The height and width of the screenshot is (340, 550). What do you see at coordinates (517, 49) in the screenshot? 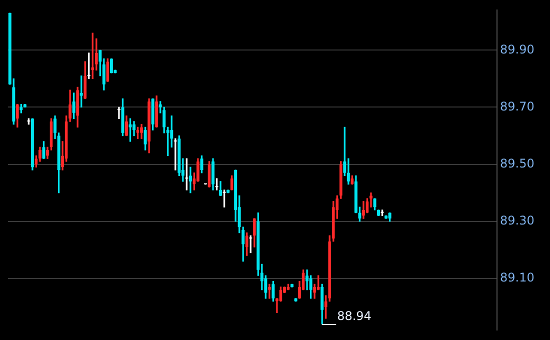
I see `y-tick-label: 89.90` at bounding box center [517, 49].